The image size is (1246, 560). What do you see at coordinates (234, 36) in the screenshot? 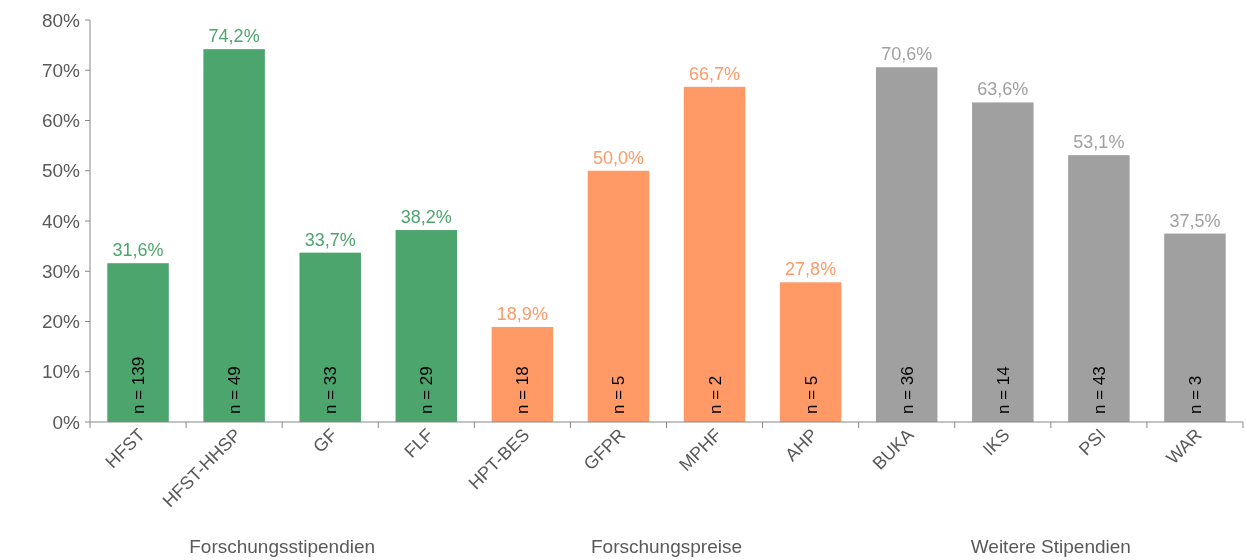
I see `data-label: 74,2%` at bounding box center [234, 36].